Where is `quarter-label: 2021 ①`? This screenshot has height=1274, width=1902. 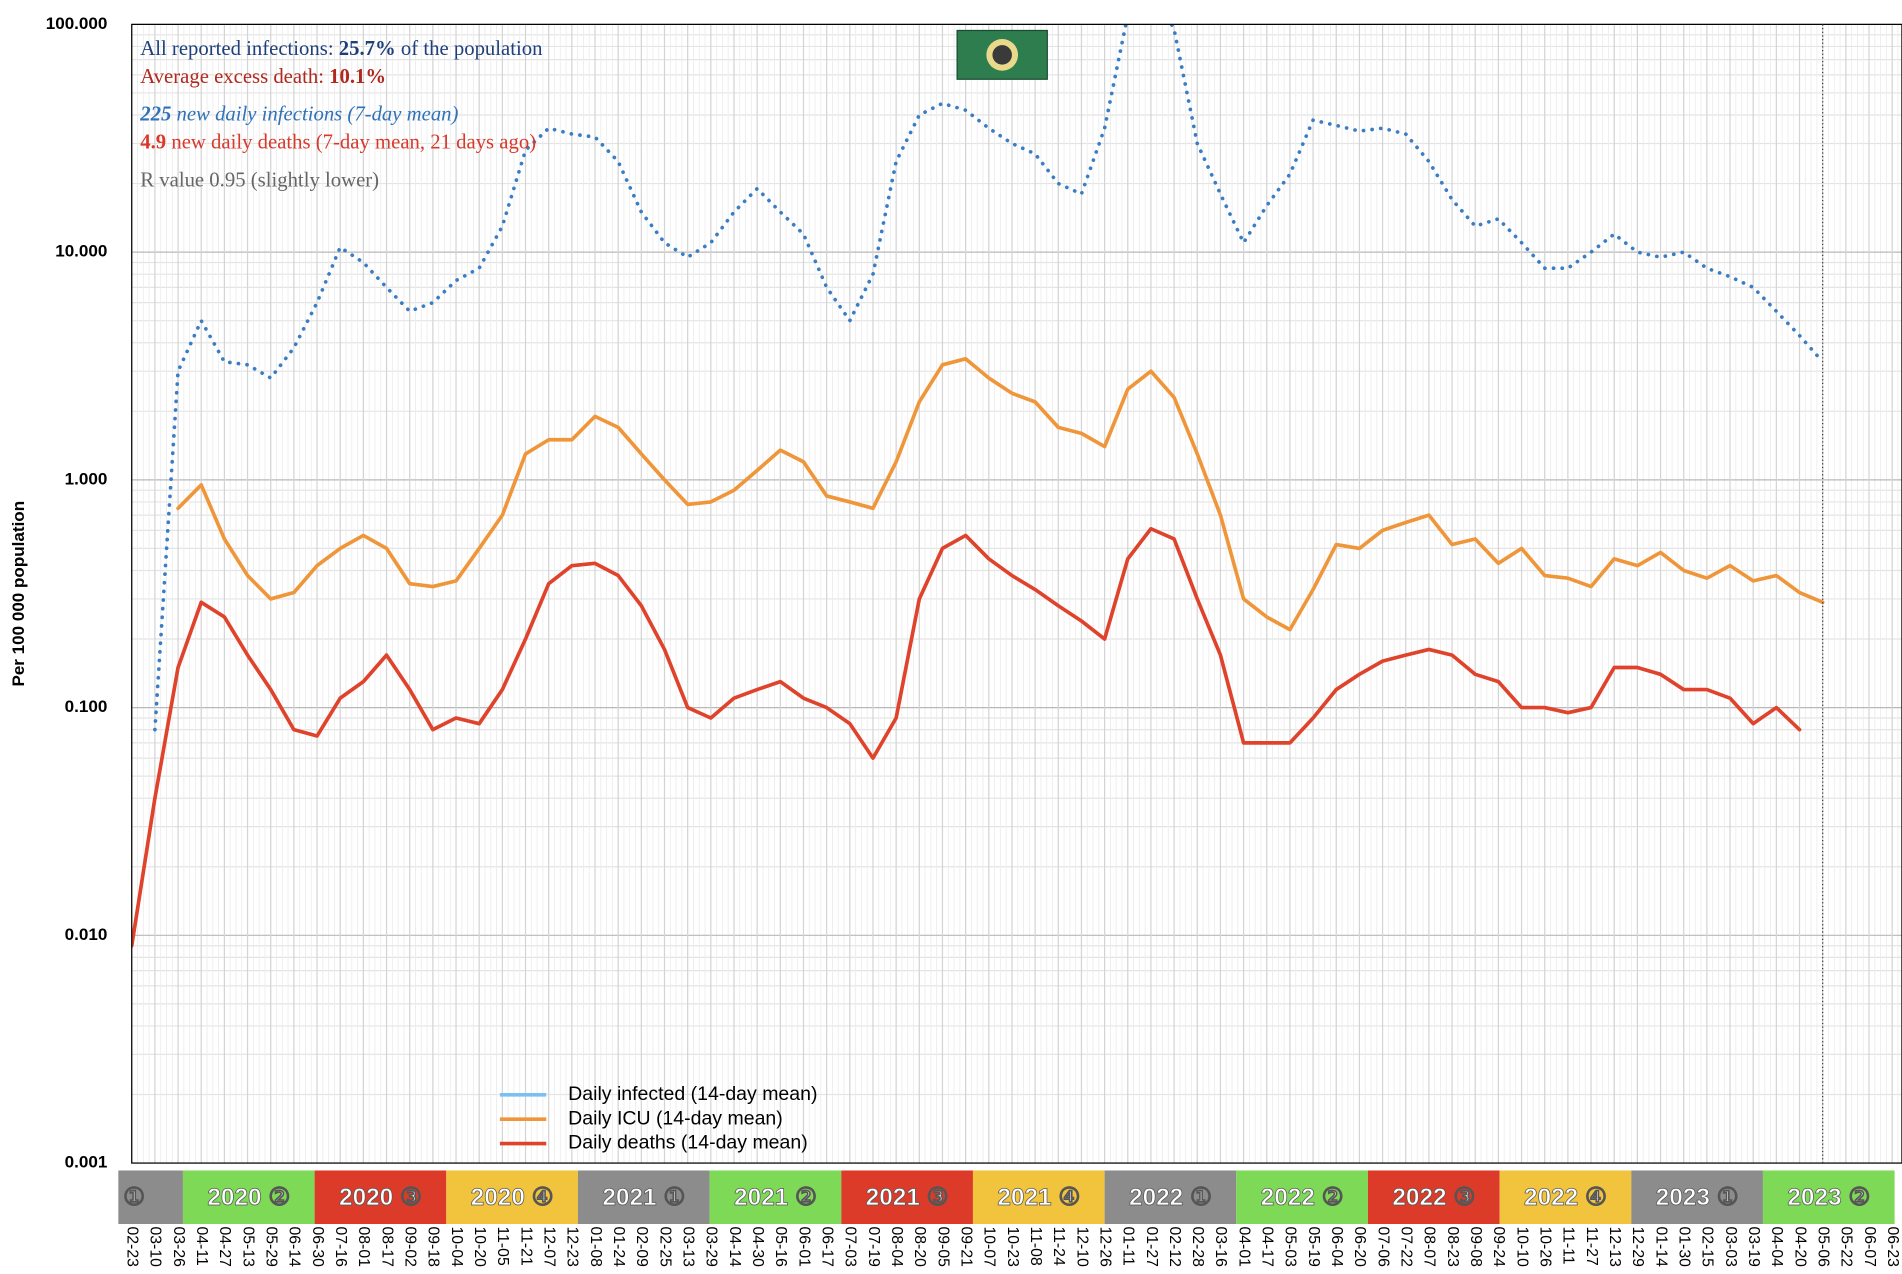 quarter-label: 2021 ① is located at coordinates (643, 1197).